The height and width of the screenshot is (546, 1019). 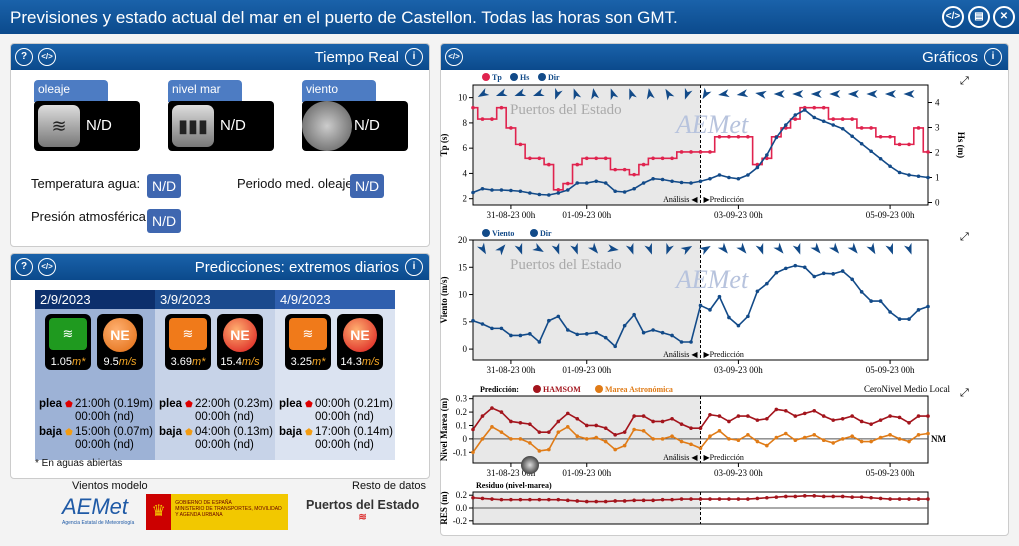 What do you see at coordinates (499, 389) in the screenshot?
I see `legend-prefix: Predicción:` at bounding box center [499, 389].